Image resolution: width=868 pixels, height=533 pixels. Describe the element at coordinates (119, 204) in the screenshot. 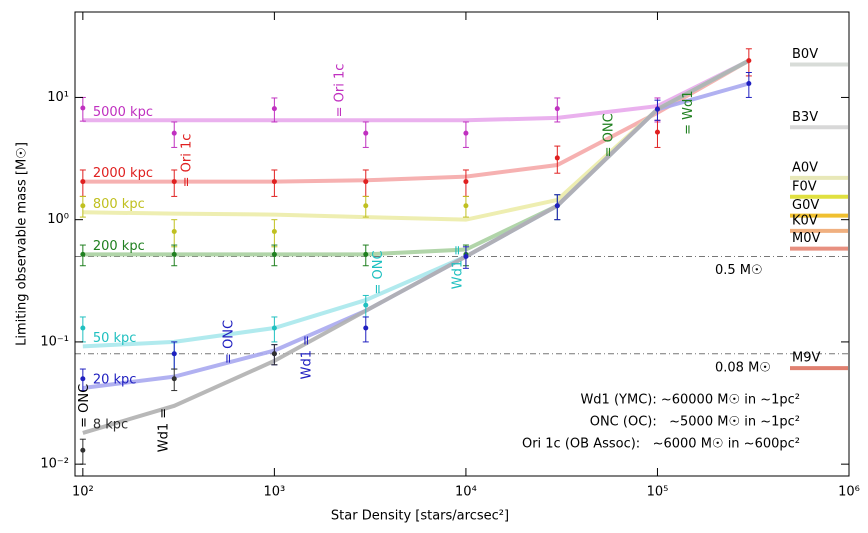

I see `series-label: 800 kpc` at that location.